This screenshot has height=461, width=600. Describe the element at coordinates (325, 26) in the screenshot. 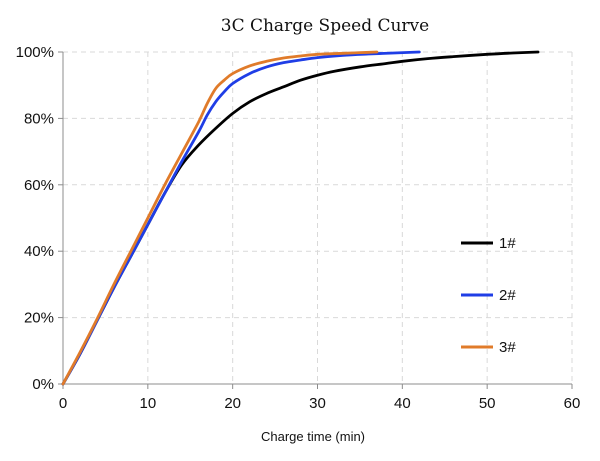

I see `chart-title: 3C Charge Speed Curve` at that location.